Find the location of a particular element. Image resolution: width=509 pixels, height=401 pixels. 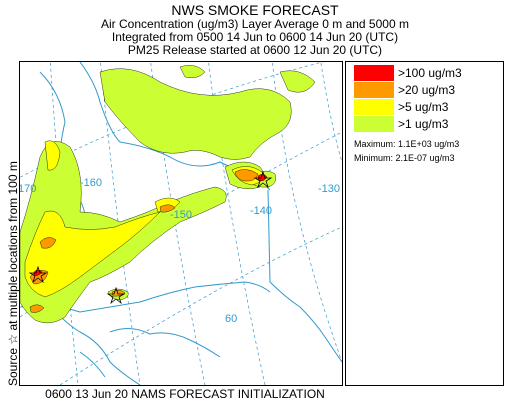

legend-label: >5 ug/m3 is located at coordinates (423, 107).